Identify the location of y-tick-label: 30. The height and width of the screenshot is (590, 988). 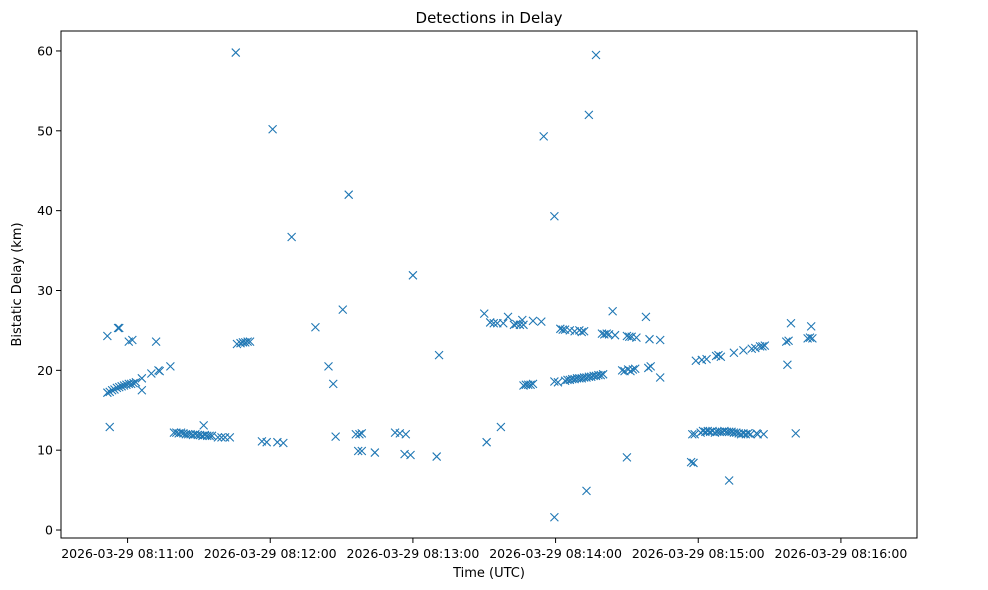
(45, 290).